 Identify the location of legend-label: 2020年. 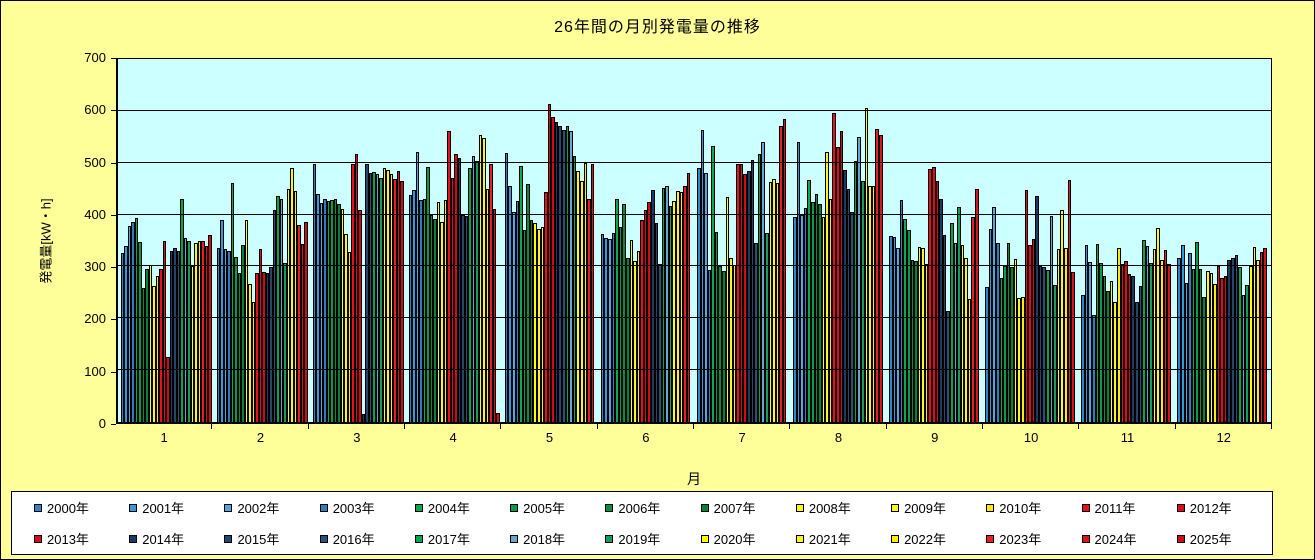
(734, 539).